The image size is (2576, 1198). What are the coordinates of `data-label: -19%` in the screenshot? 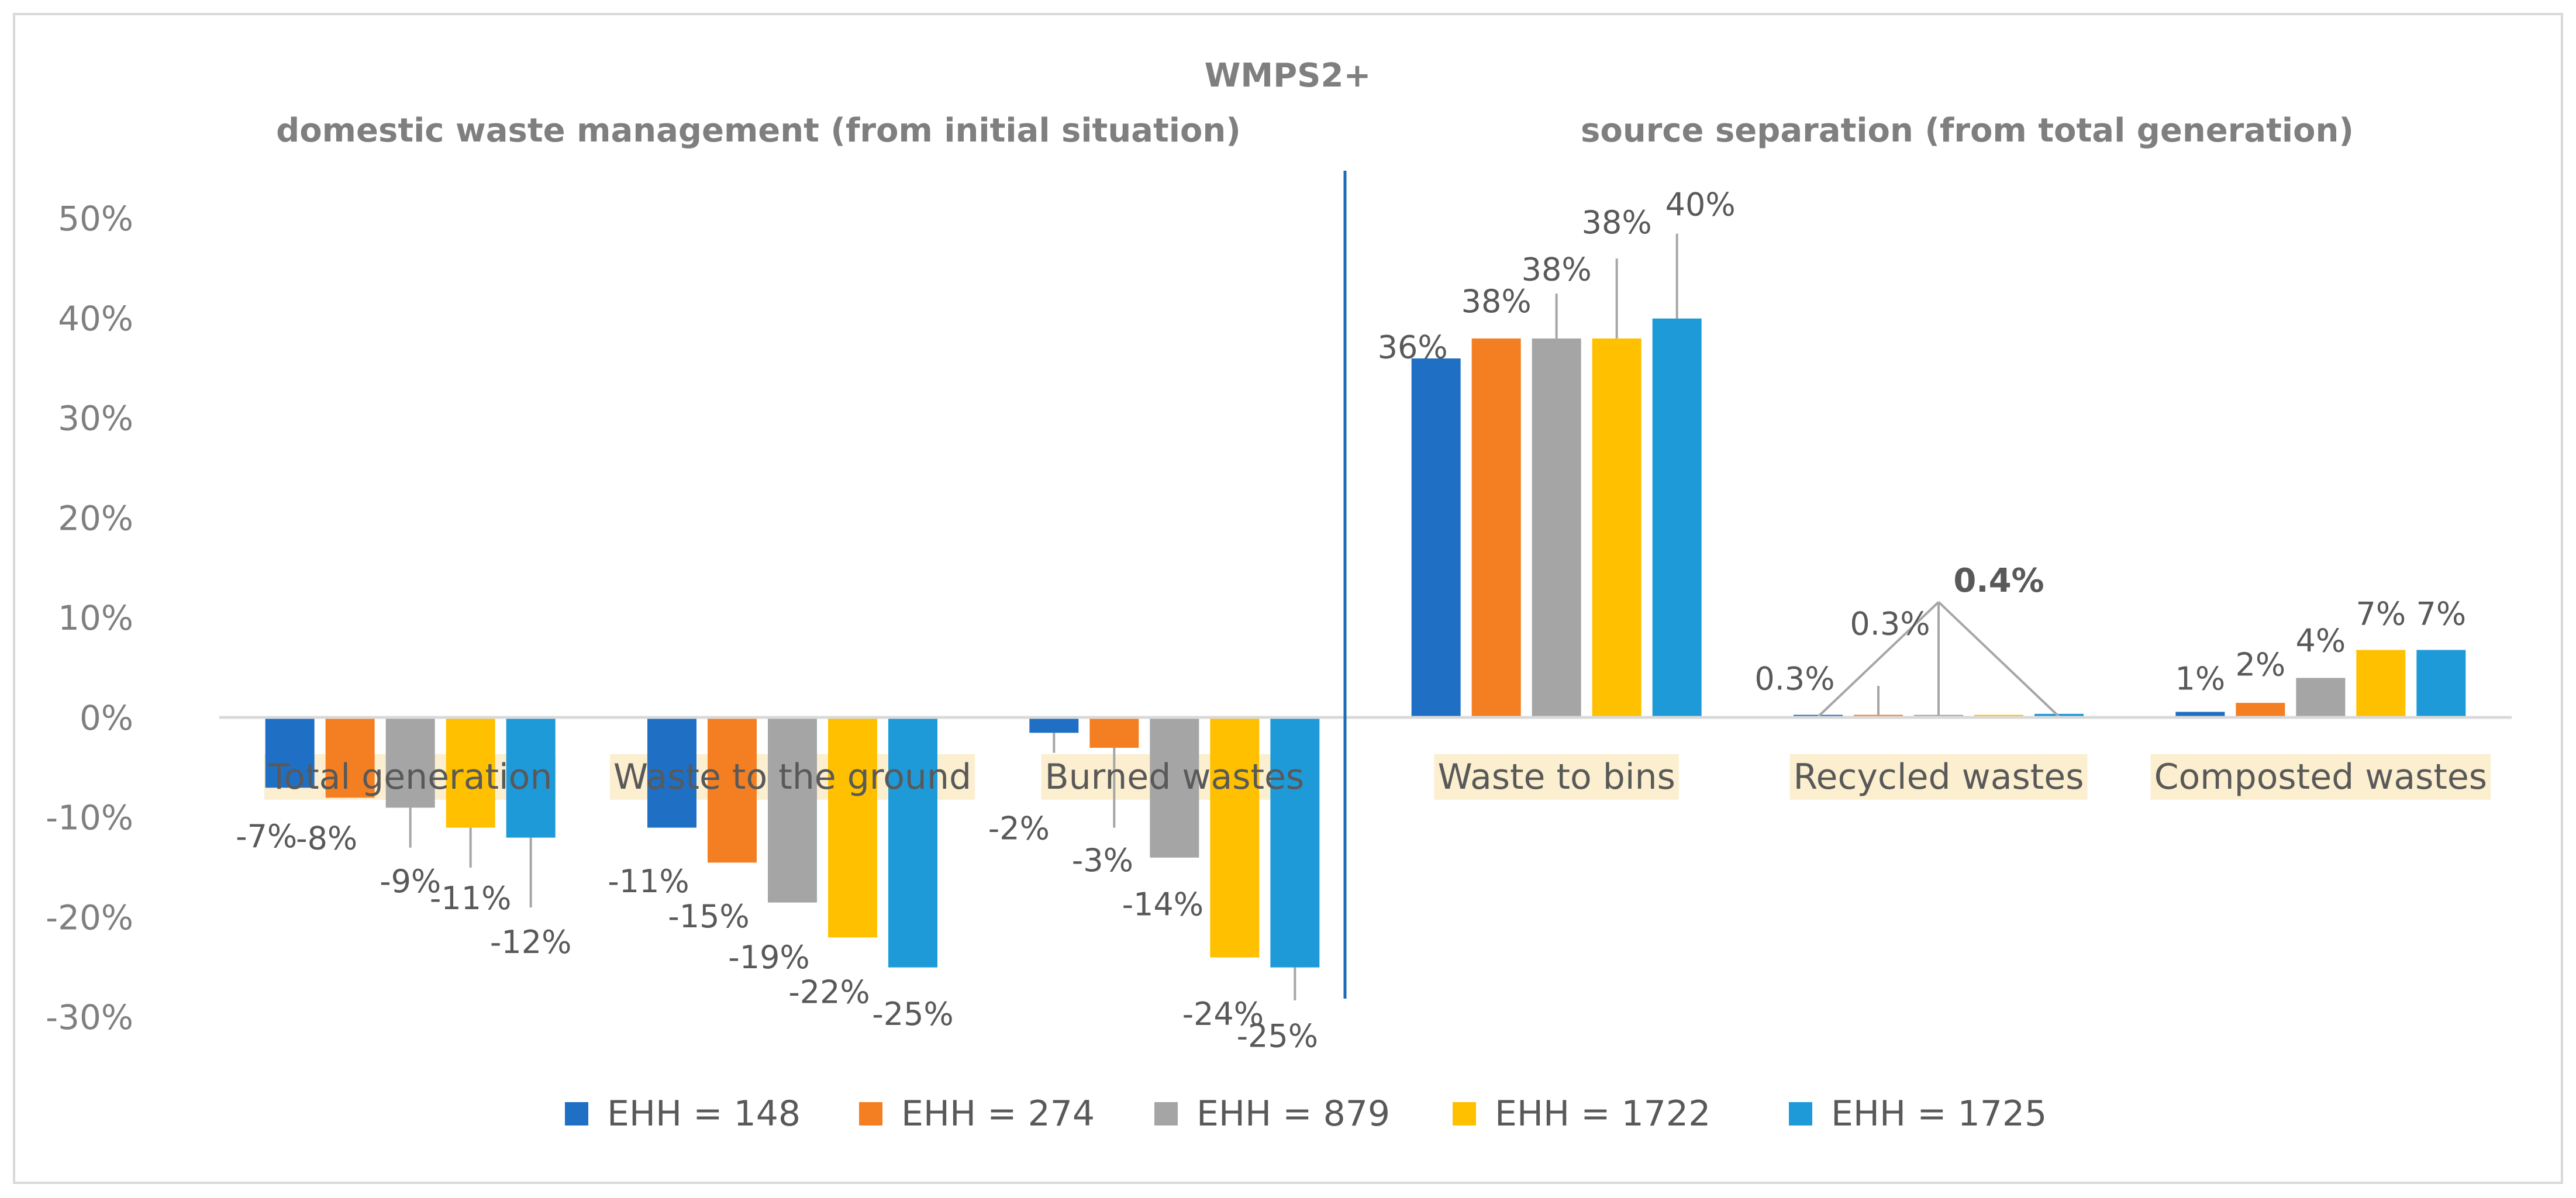 It's located at (769, 957).